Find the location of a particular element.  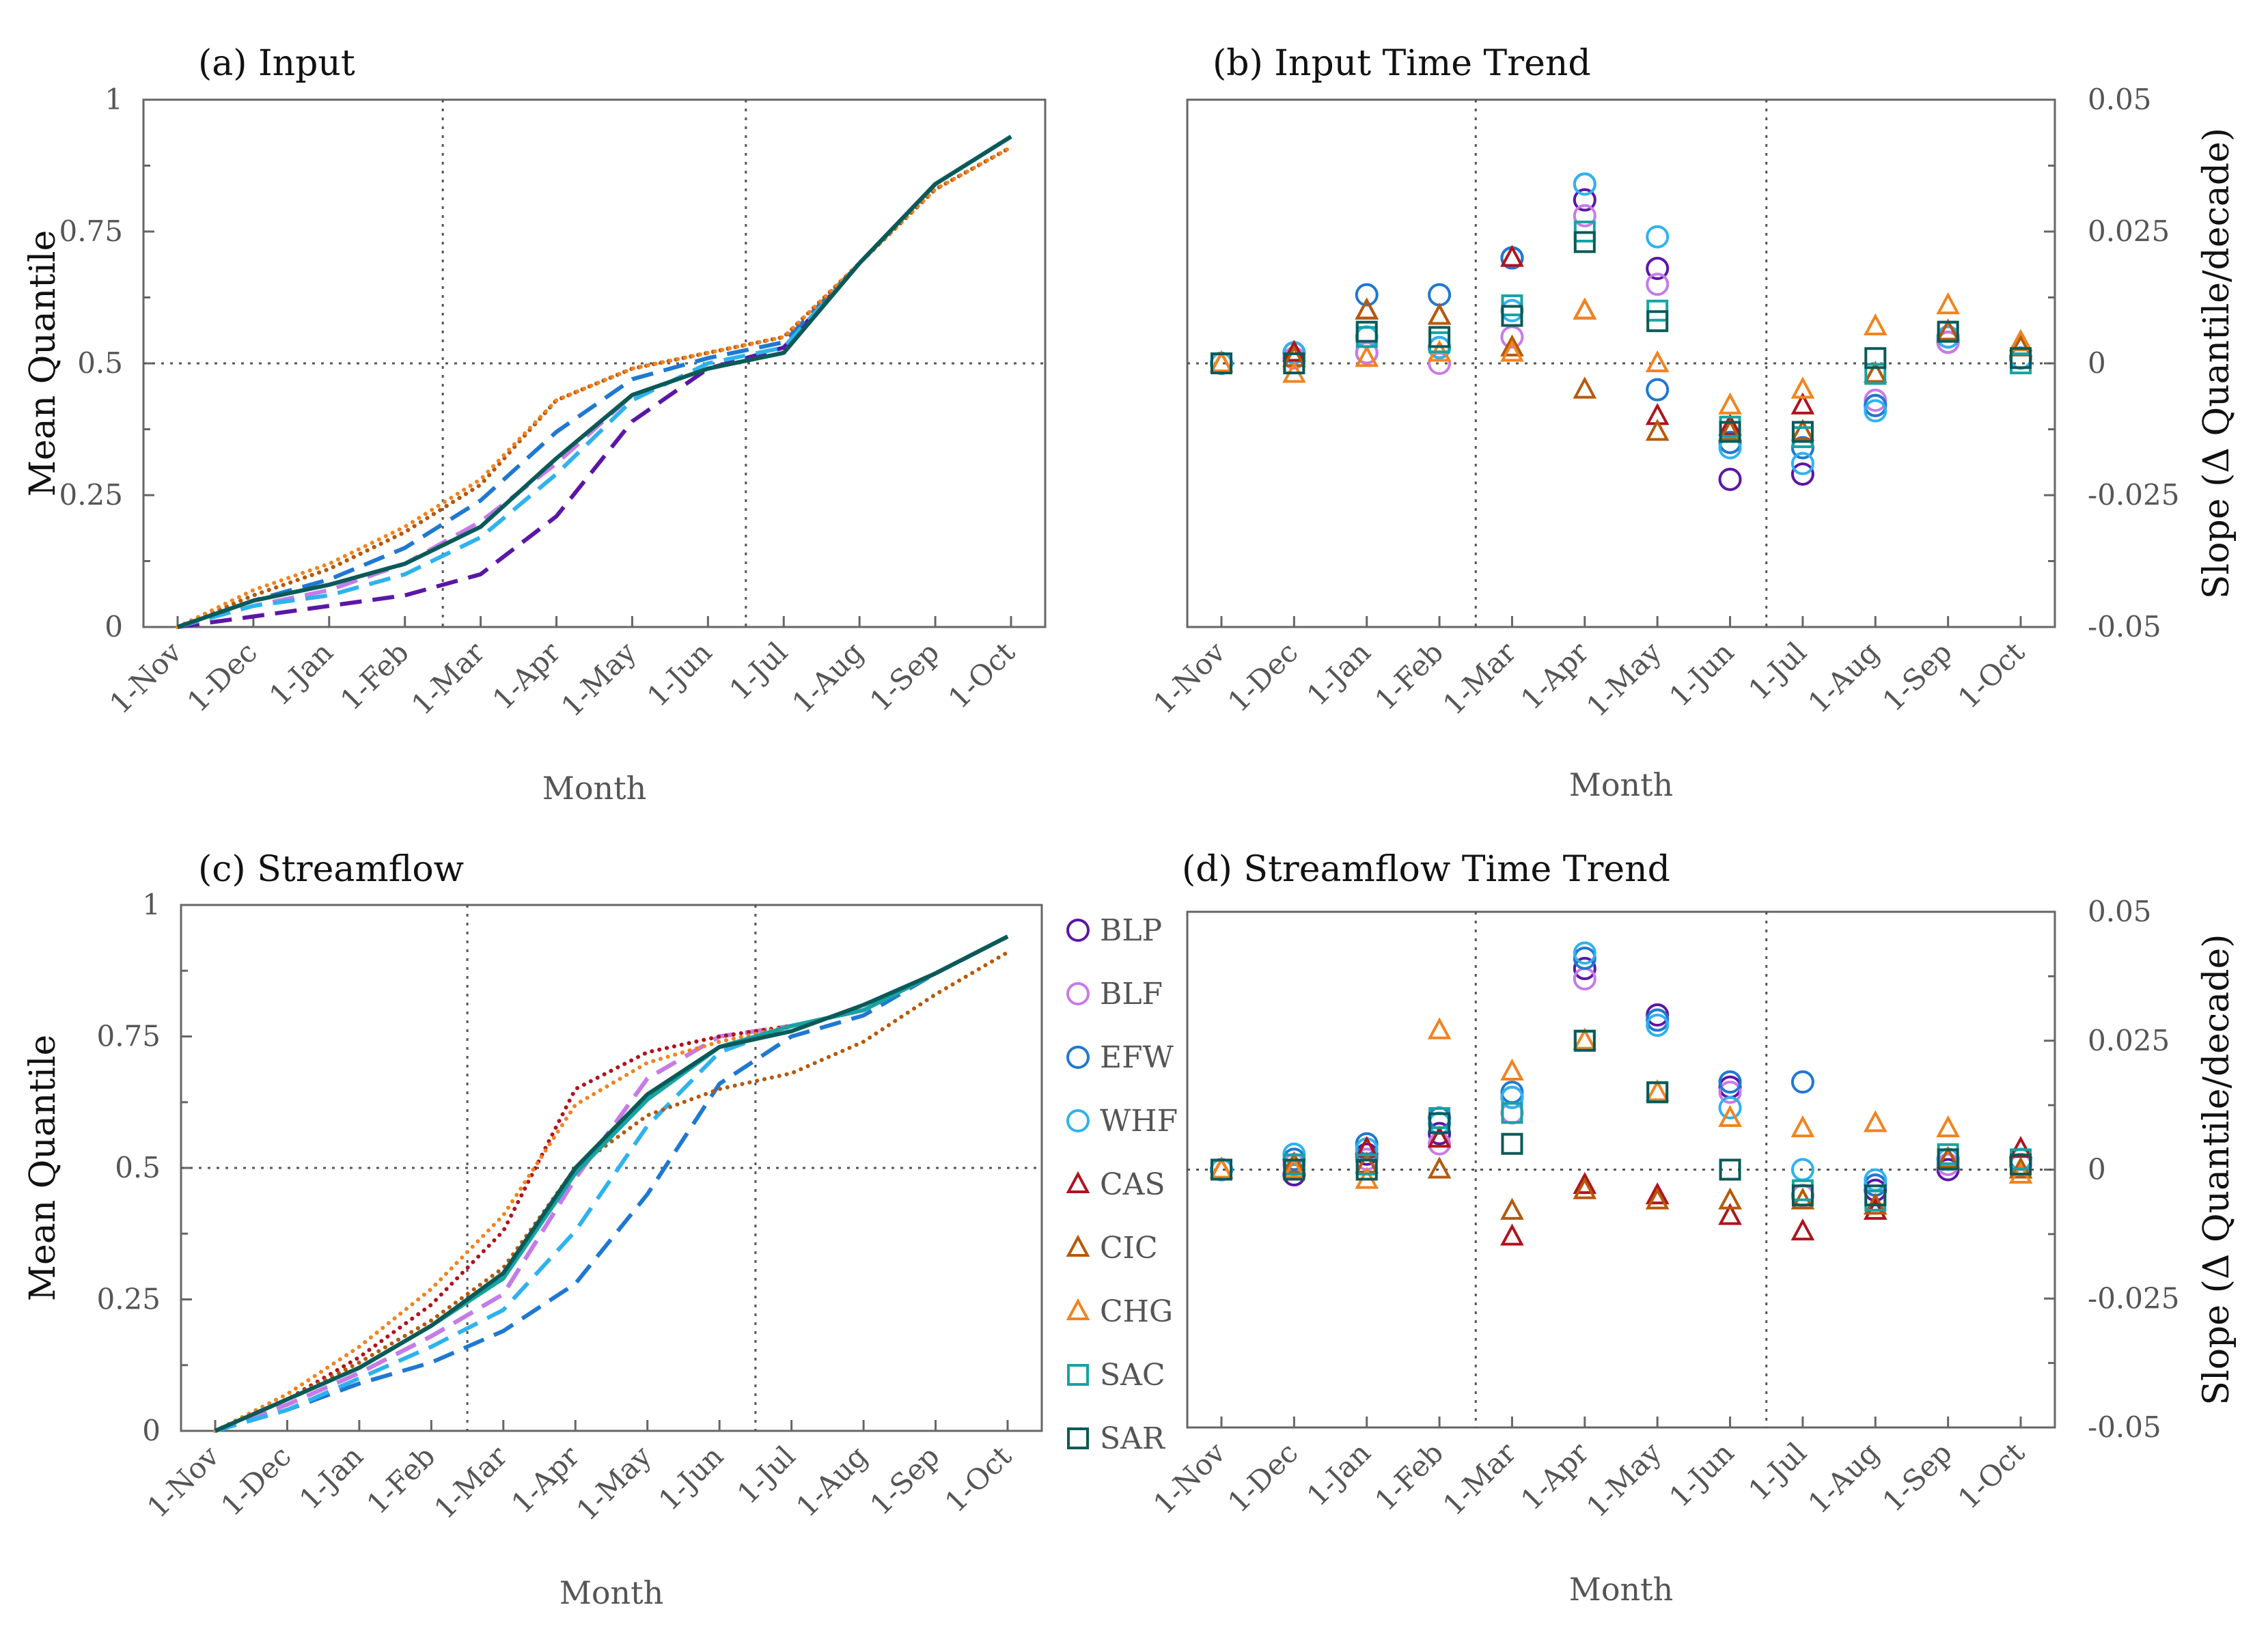

legend-item-sar: SAR is located at coordinates (1116, 1438).